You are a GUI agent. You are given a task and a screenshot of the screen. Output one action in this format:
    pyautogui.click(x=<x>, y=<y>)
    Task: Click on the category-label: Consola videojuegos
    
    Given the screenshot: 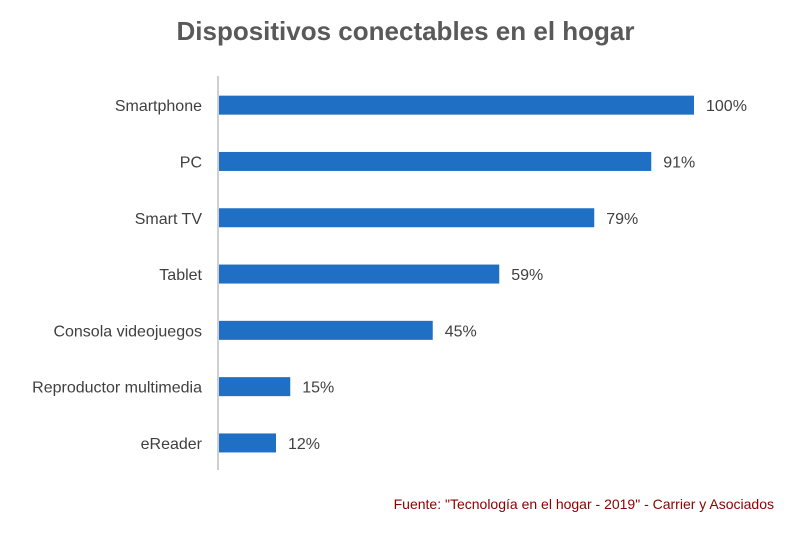 What is the action you would take?
    pyautogui.click(x=127, y=331)
    